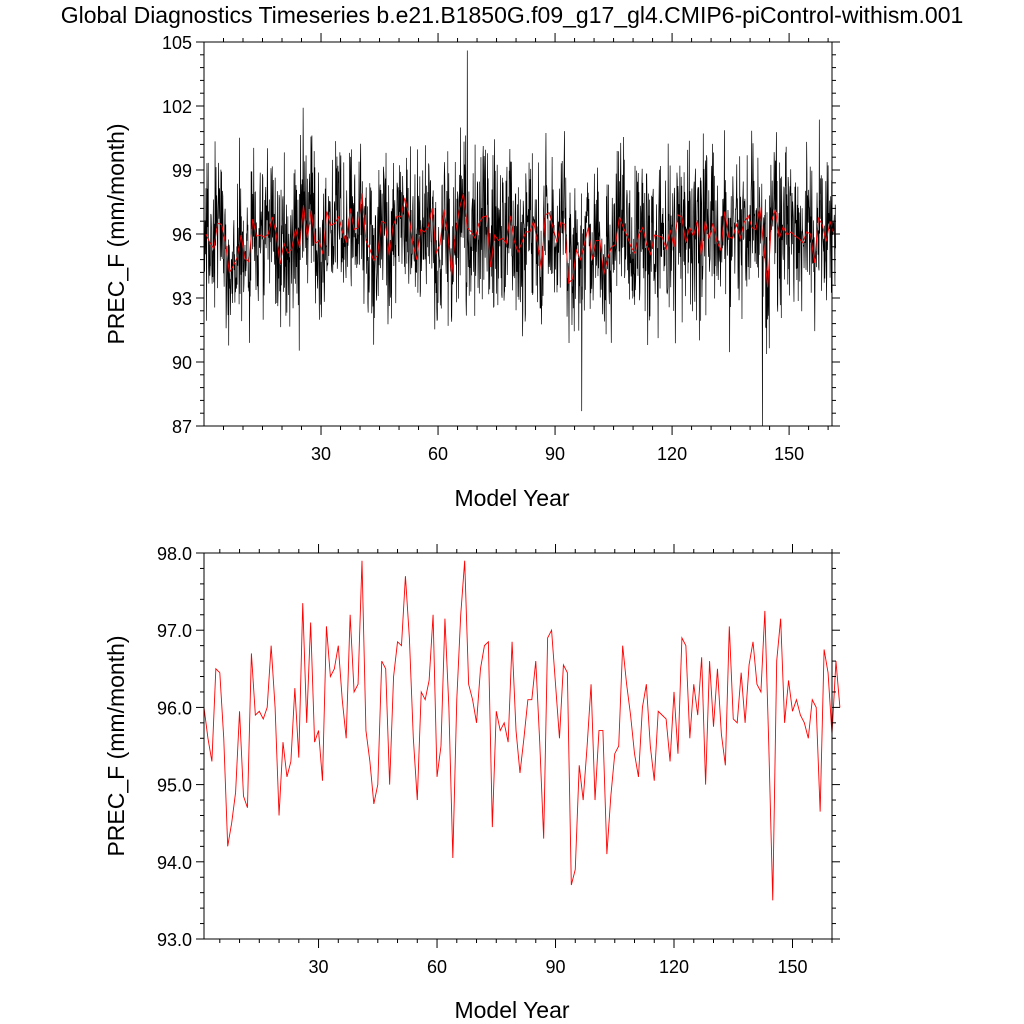 This screenshot has height=1024, width=1024. I want to click on bottom-ytick-label: 95.0, so click(174, 786).